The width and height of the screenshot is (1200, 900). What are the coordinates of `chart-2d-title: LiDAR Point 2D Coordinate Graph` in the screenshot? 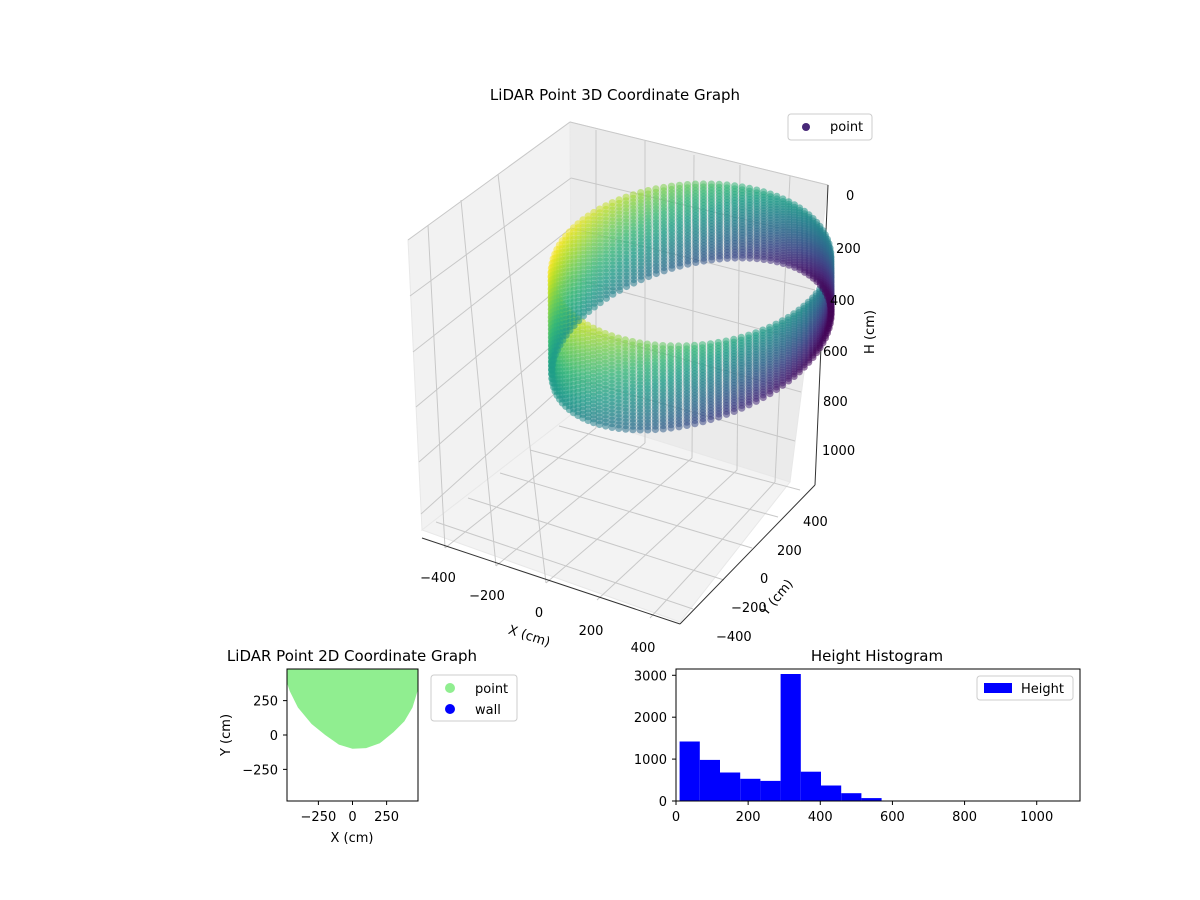 It's located at (352, 656).